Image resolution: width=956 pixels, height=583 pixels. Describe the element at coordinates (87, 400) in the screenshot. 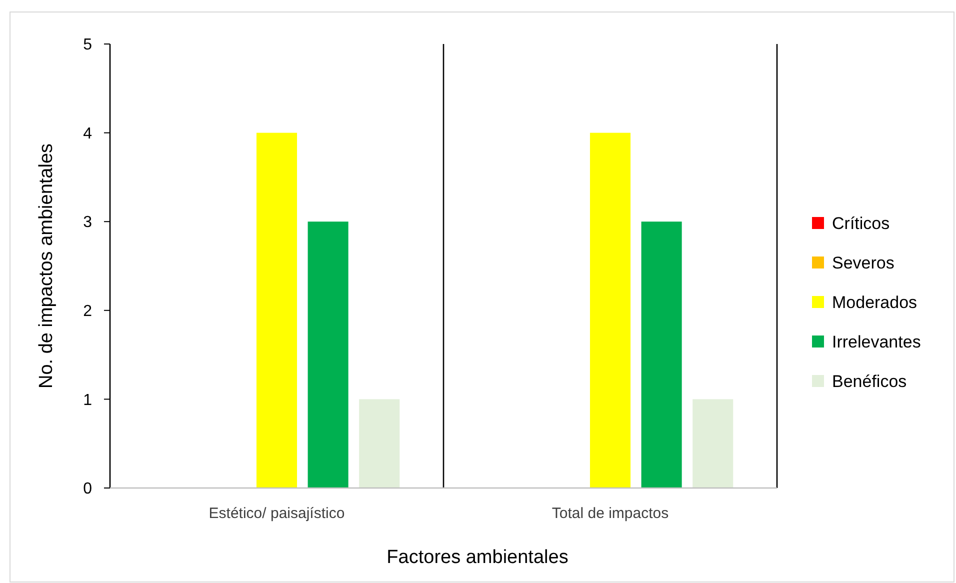

I see `y-tick-label: 1` at that location.